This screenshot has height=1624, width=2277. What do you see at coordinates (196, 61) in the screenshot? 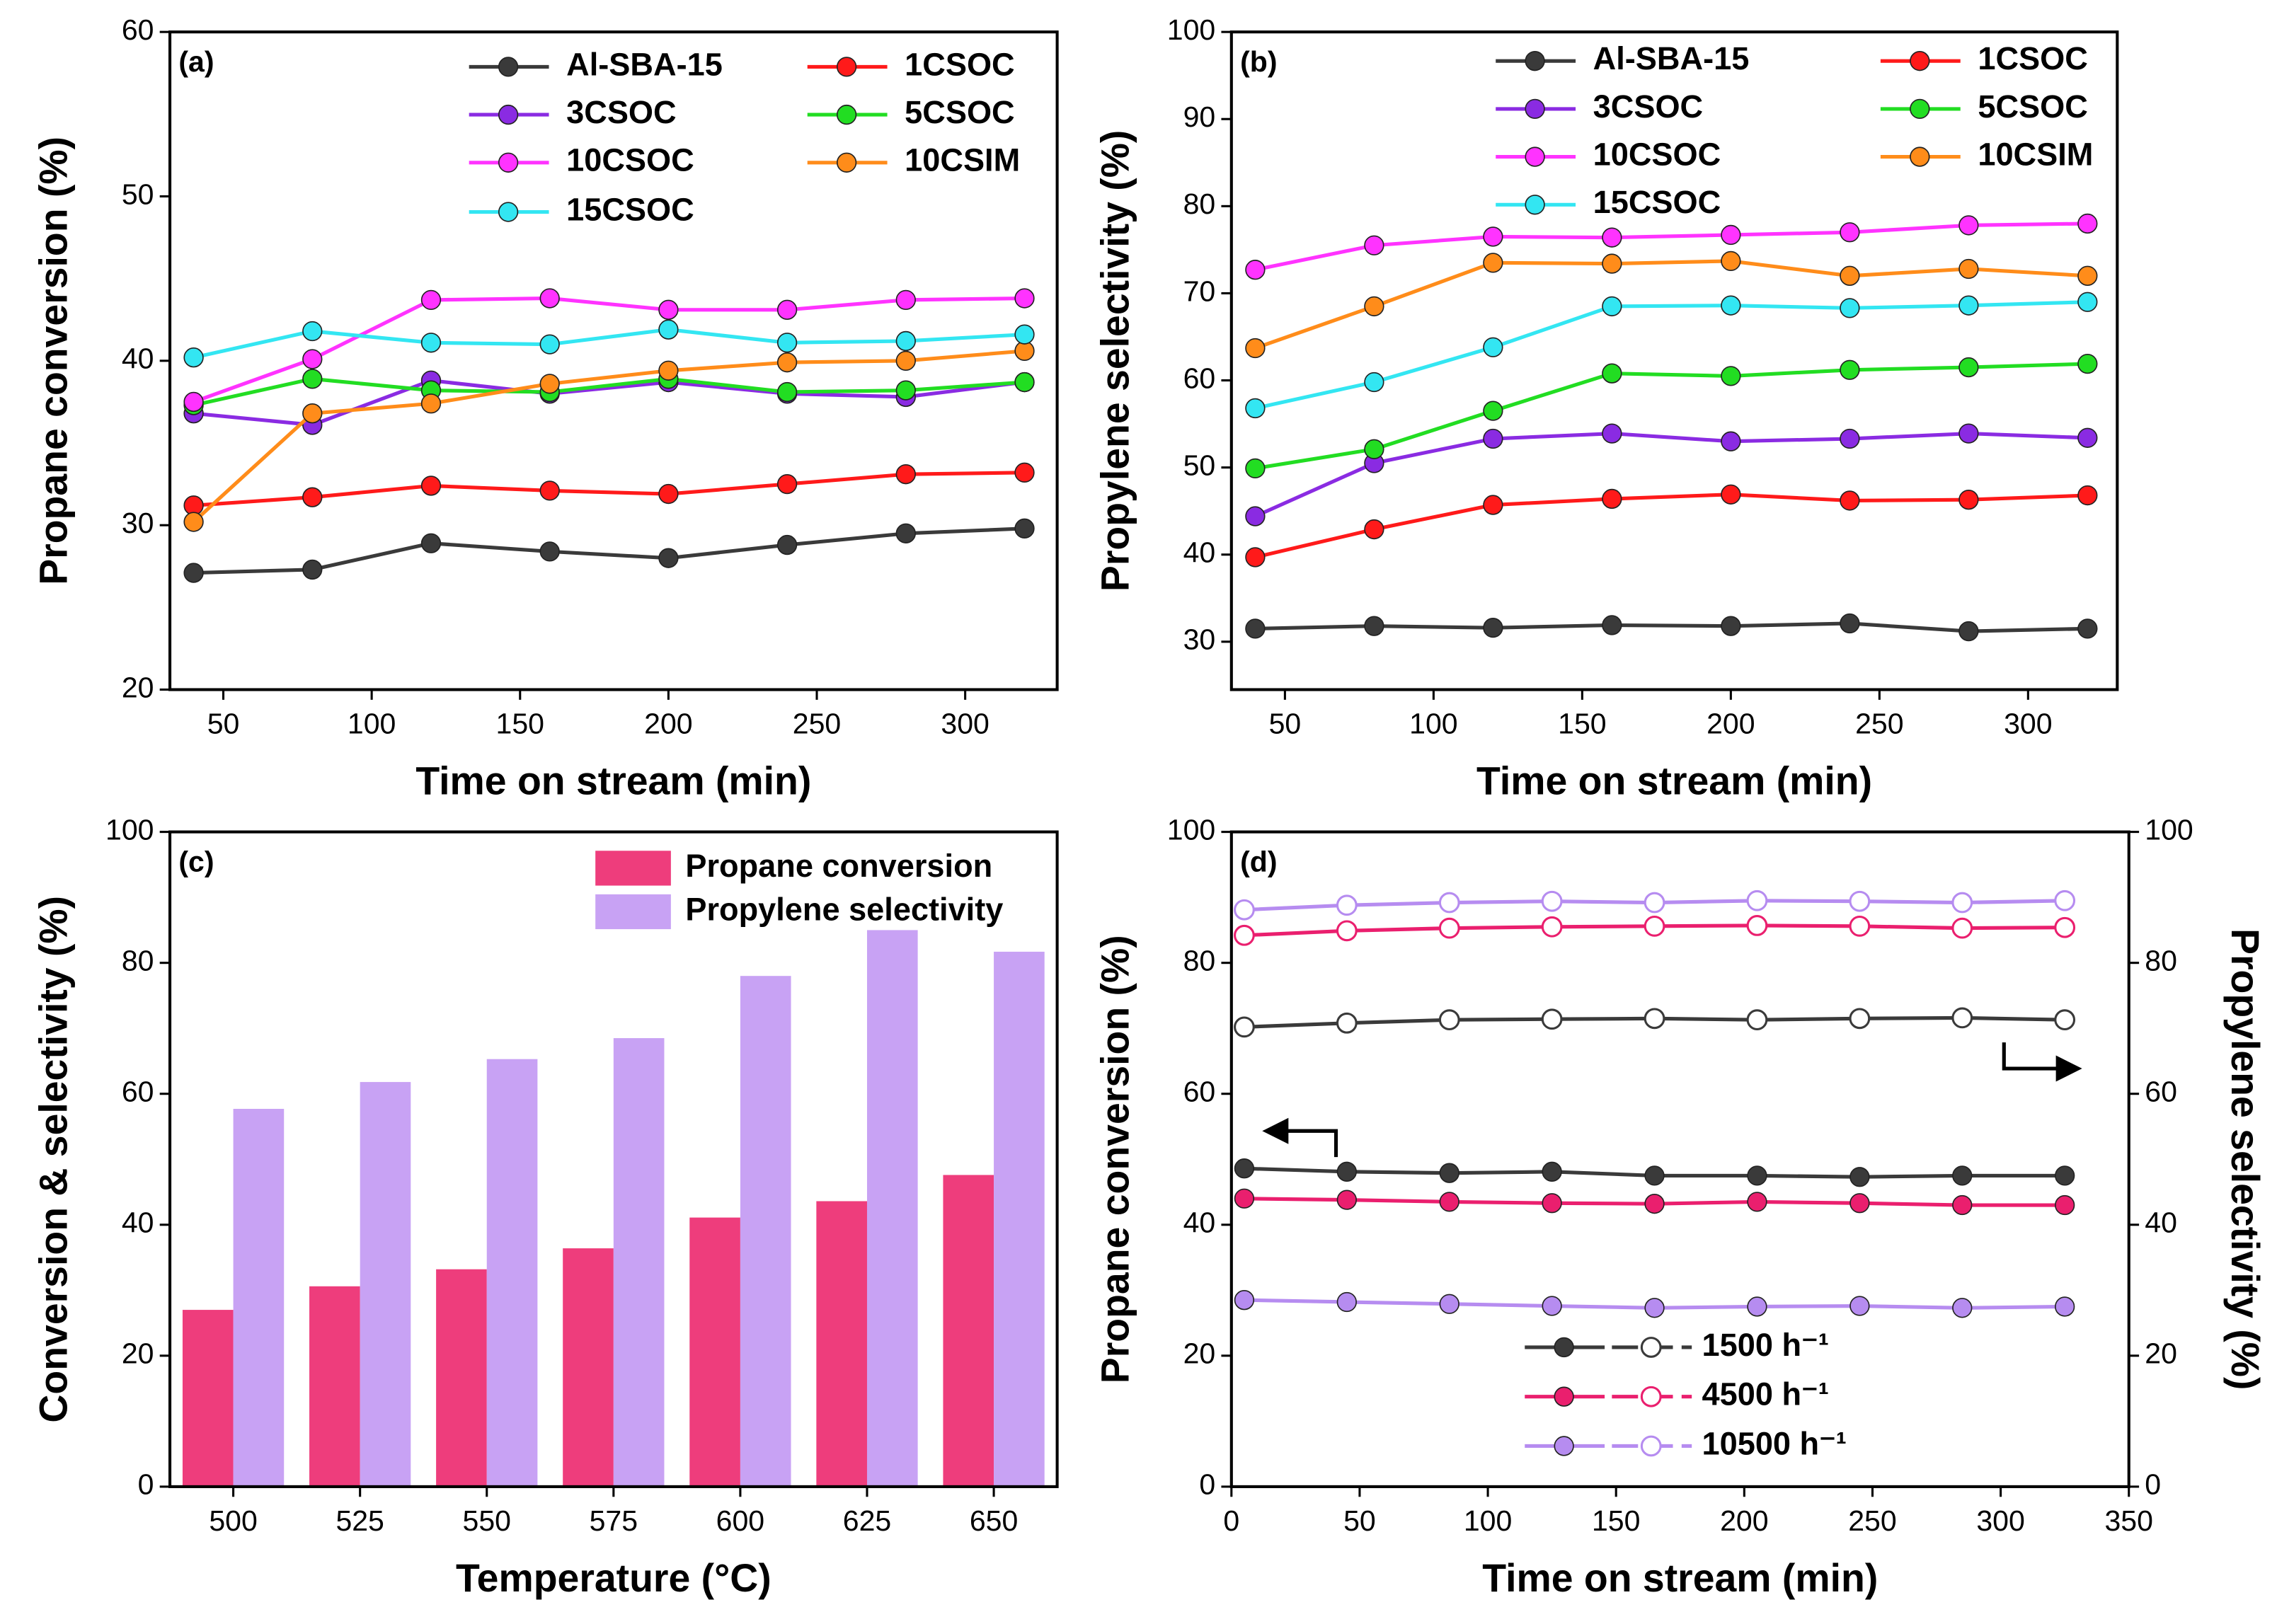
I see `panel-label: (a)` at bounding box center [196, 61].